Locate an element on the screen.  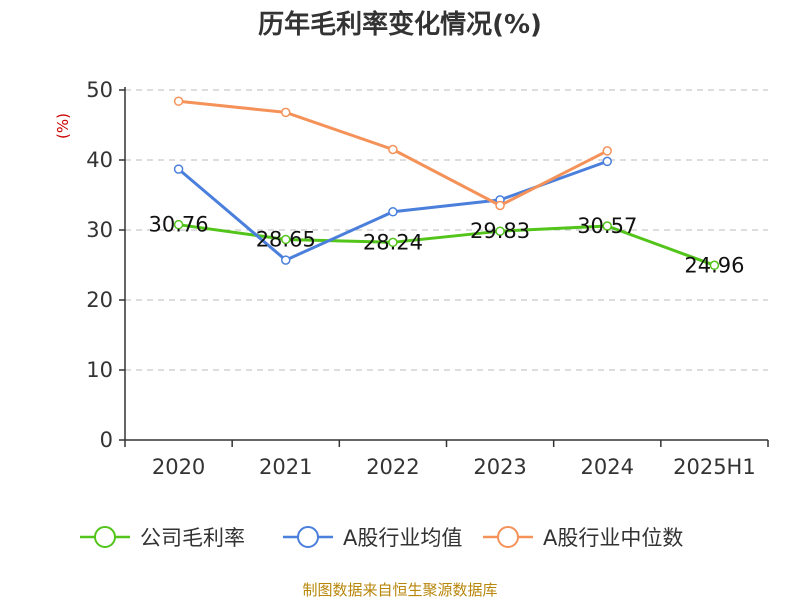
legend-label-0: 公司毛利率 is located at coordinates (192, 538).